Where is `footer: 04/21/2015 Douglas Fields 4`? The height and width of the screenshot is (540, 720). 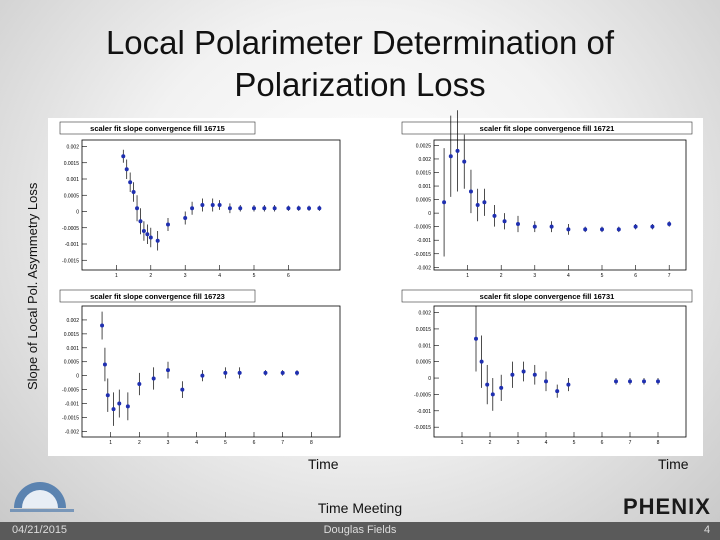
footer: 04/21/2015 Douglas Fields 4 is located at coordinates (360, 531).